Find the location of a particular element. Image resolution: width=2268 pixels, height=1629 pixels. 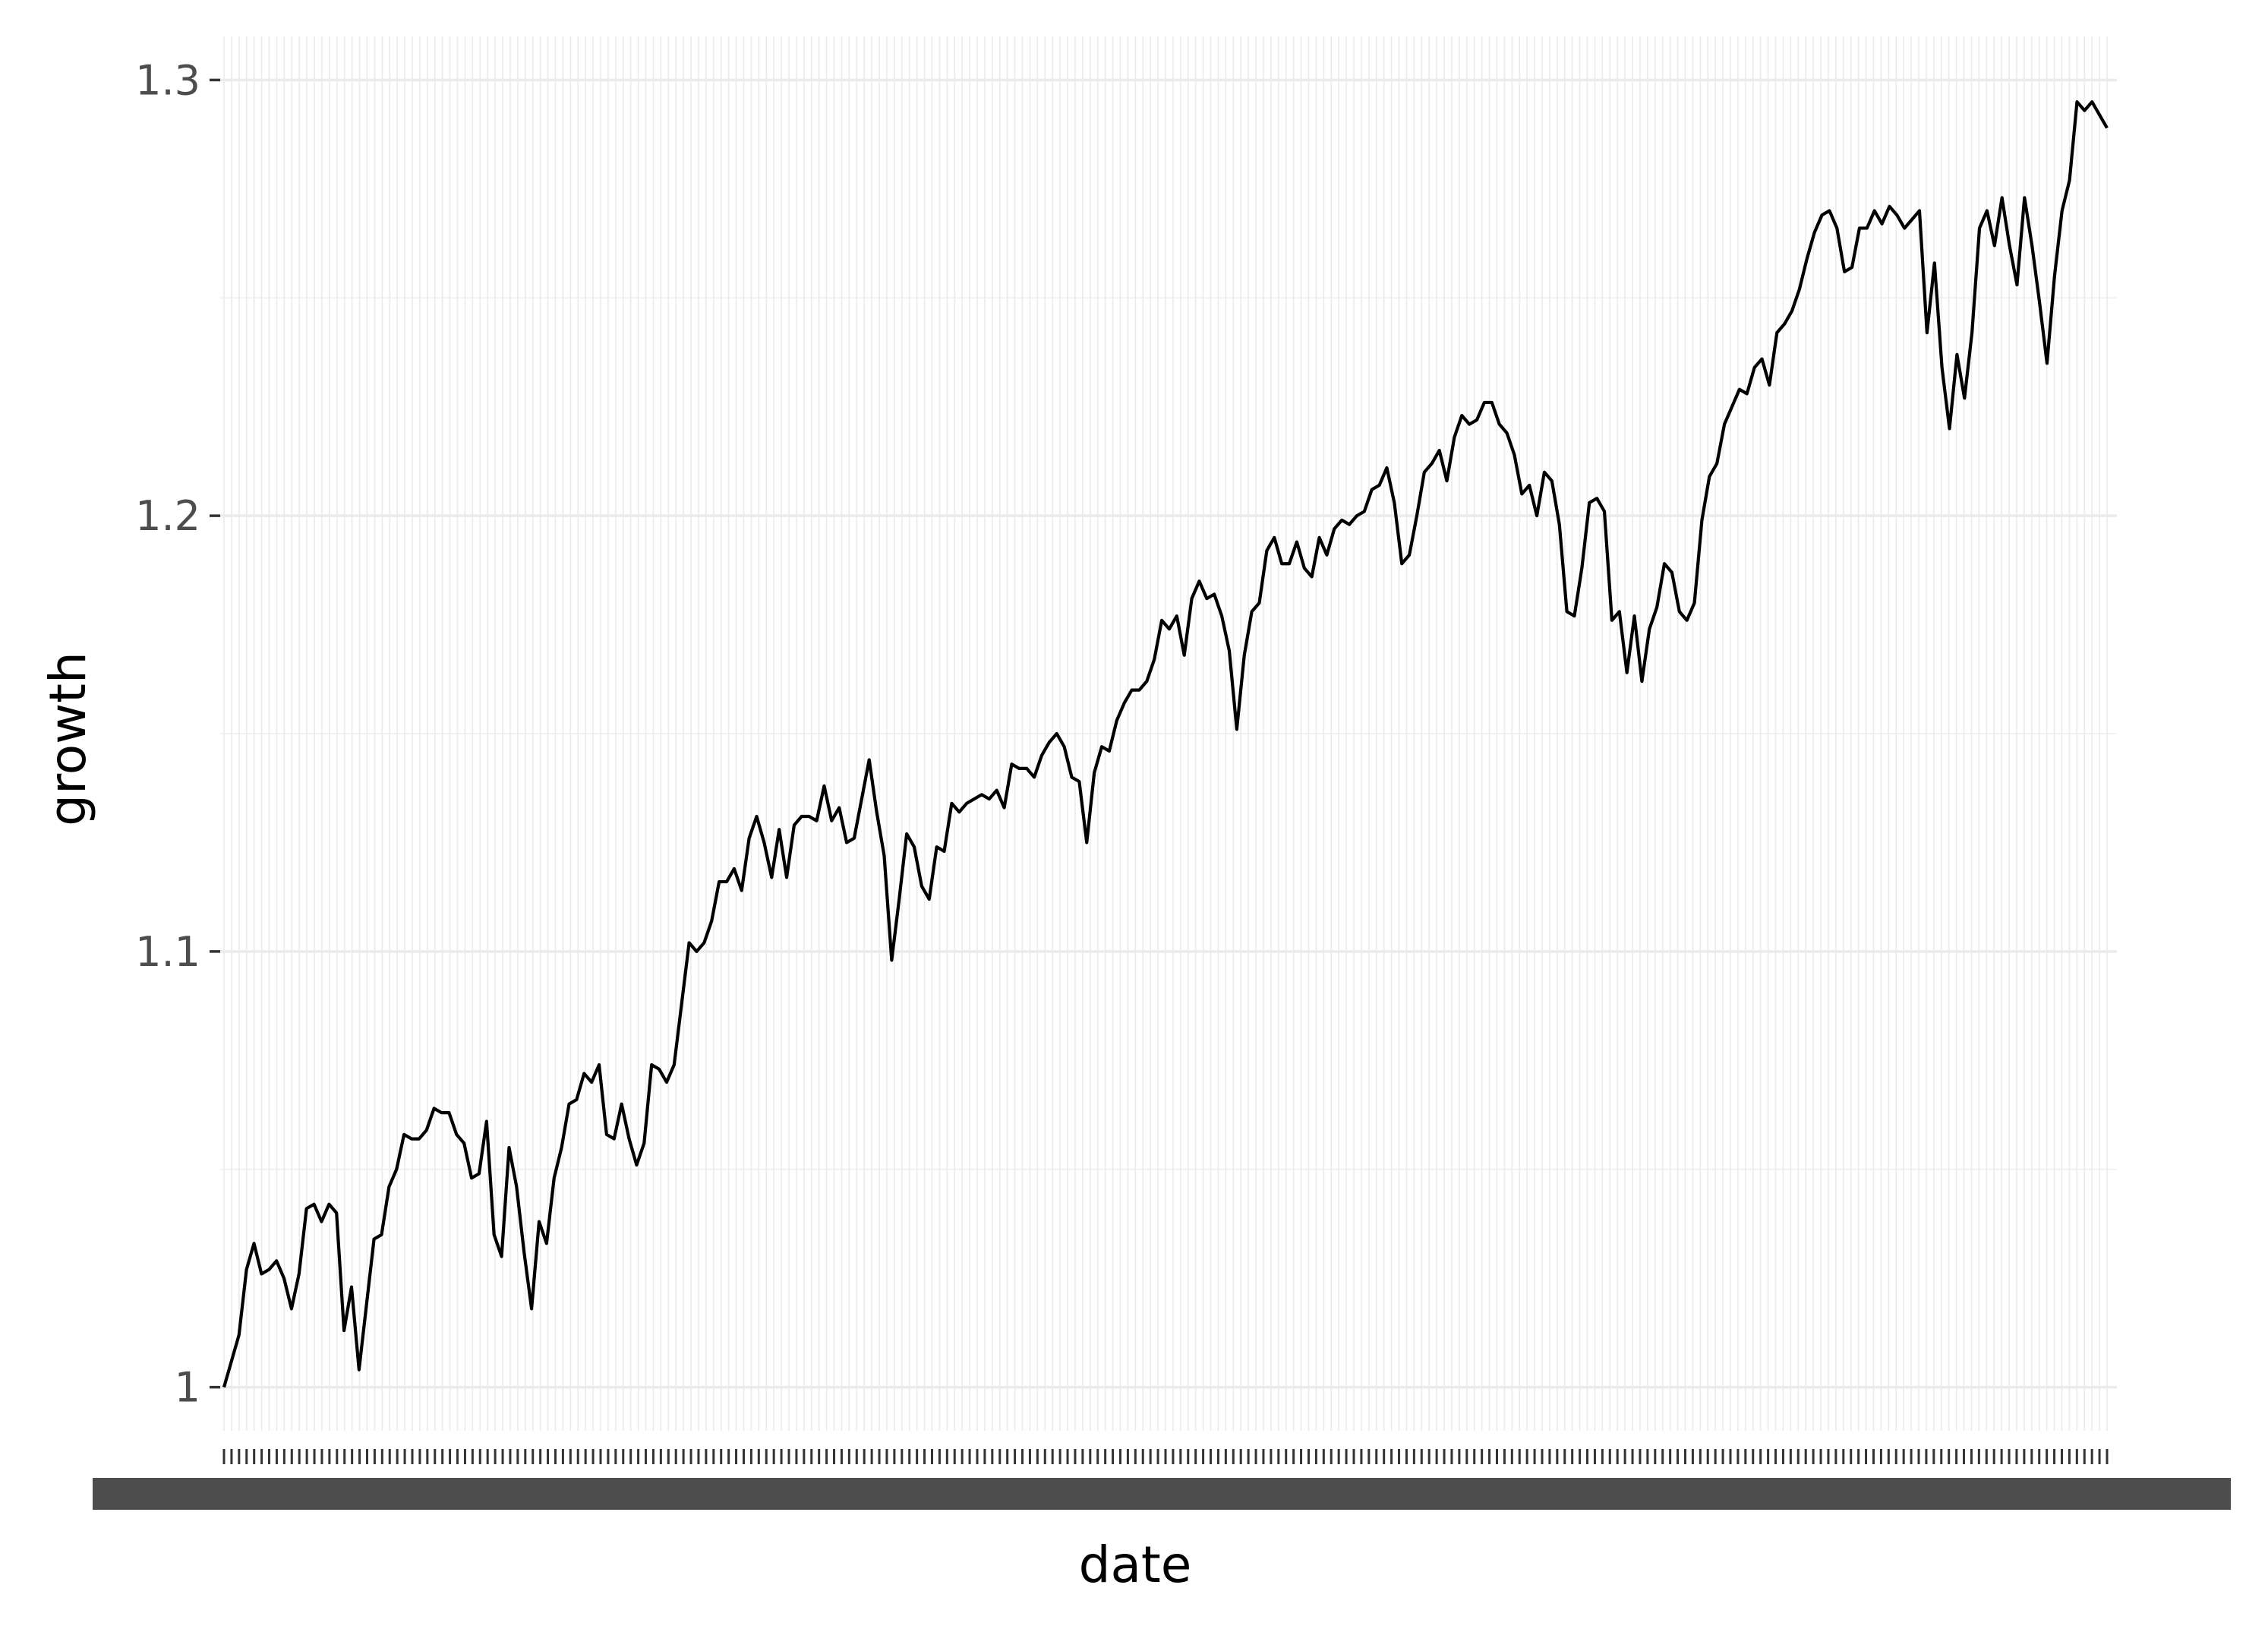

y-tick-label: 1.2 is located at coordinates (168, 516).